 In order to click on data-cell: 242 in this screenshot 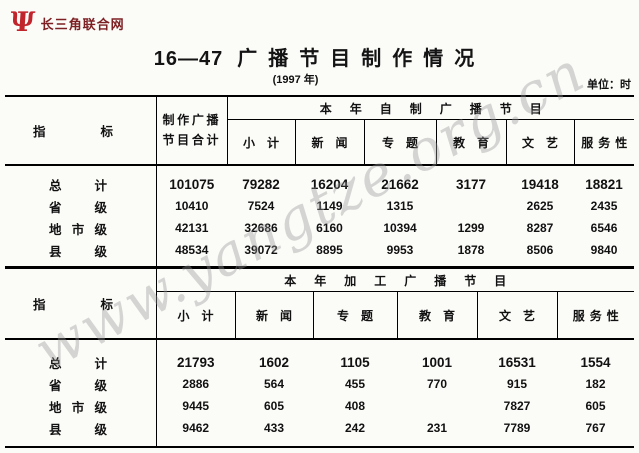, I will do `click(355, 428)`.